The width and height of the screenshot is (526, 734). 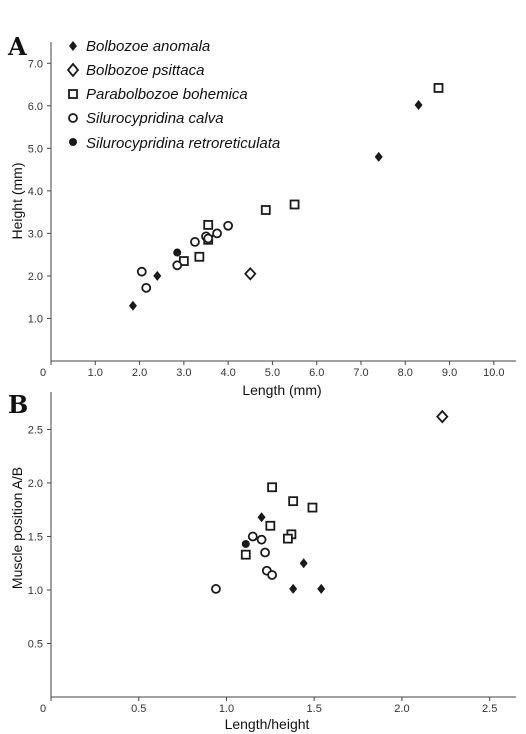 I want to click on legend-label-silurocypridina-retroreticulata: Silurocypridina retroreticulata, so click(x=183, y=143).